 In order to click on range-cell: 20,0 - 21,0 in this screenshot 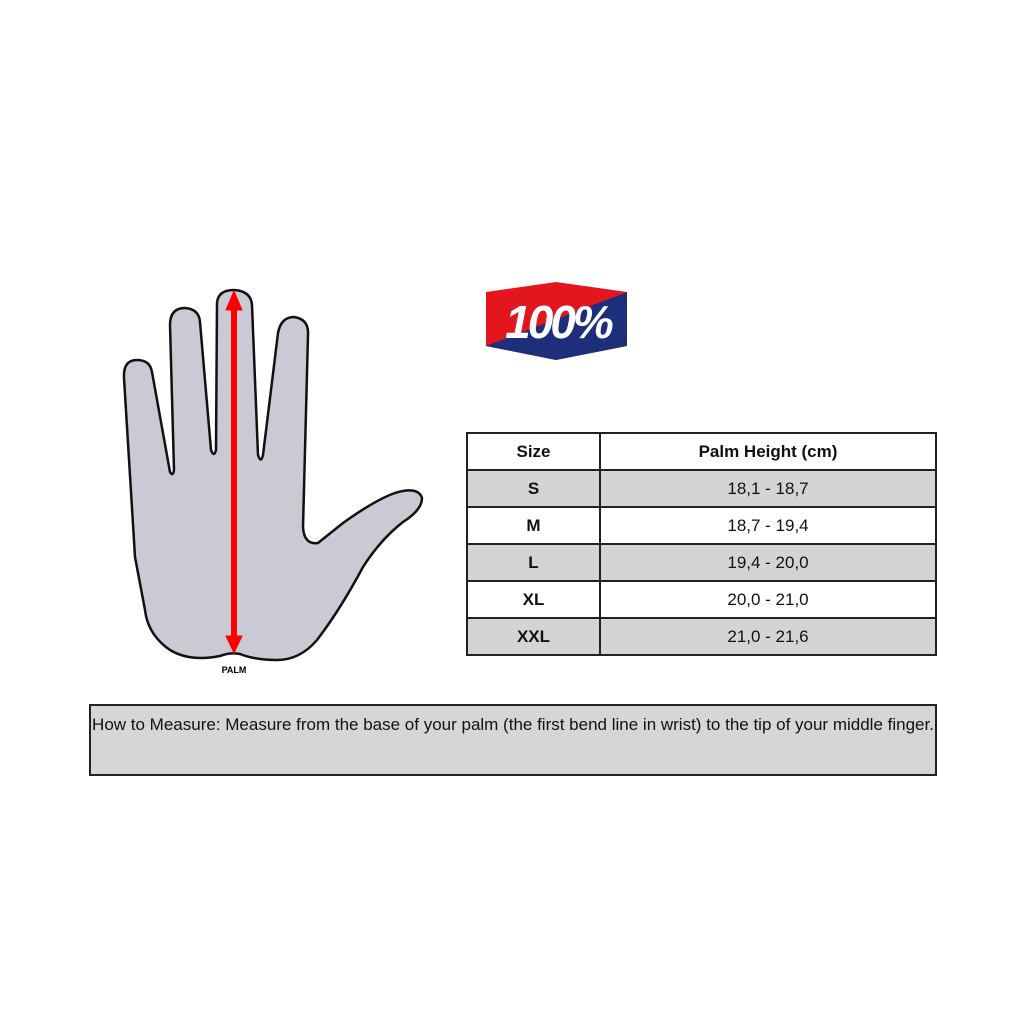, I will do `click(768, 599)`.